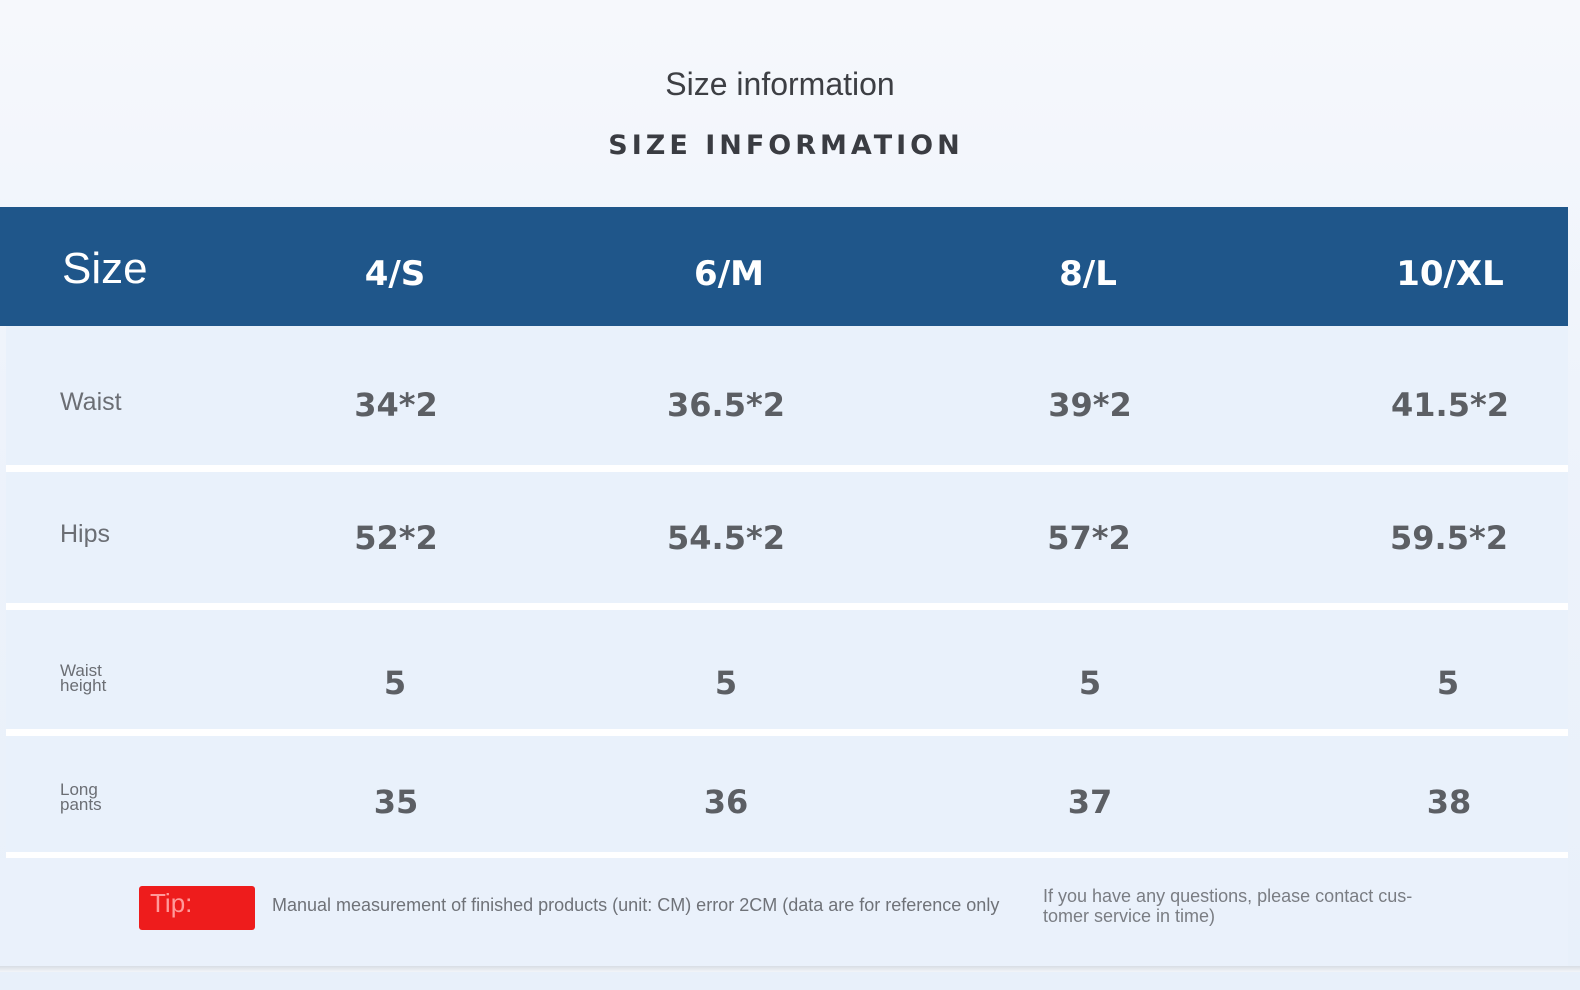 This screenshot has width=1580, height=990. I want to click on table-row-long-pants: Long pants 35 36 37 38, so click(787, 794).